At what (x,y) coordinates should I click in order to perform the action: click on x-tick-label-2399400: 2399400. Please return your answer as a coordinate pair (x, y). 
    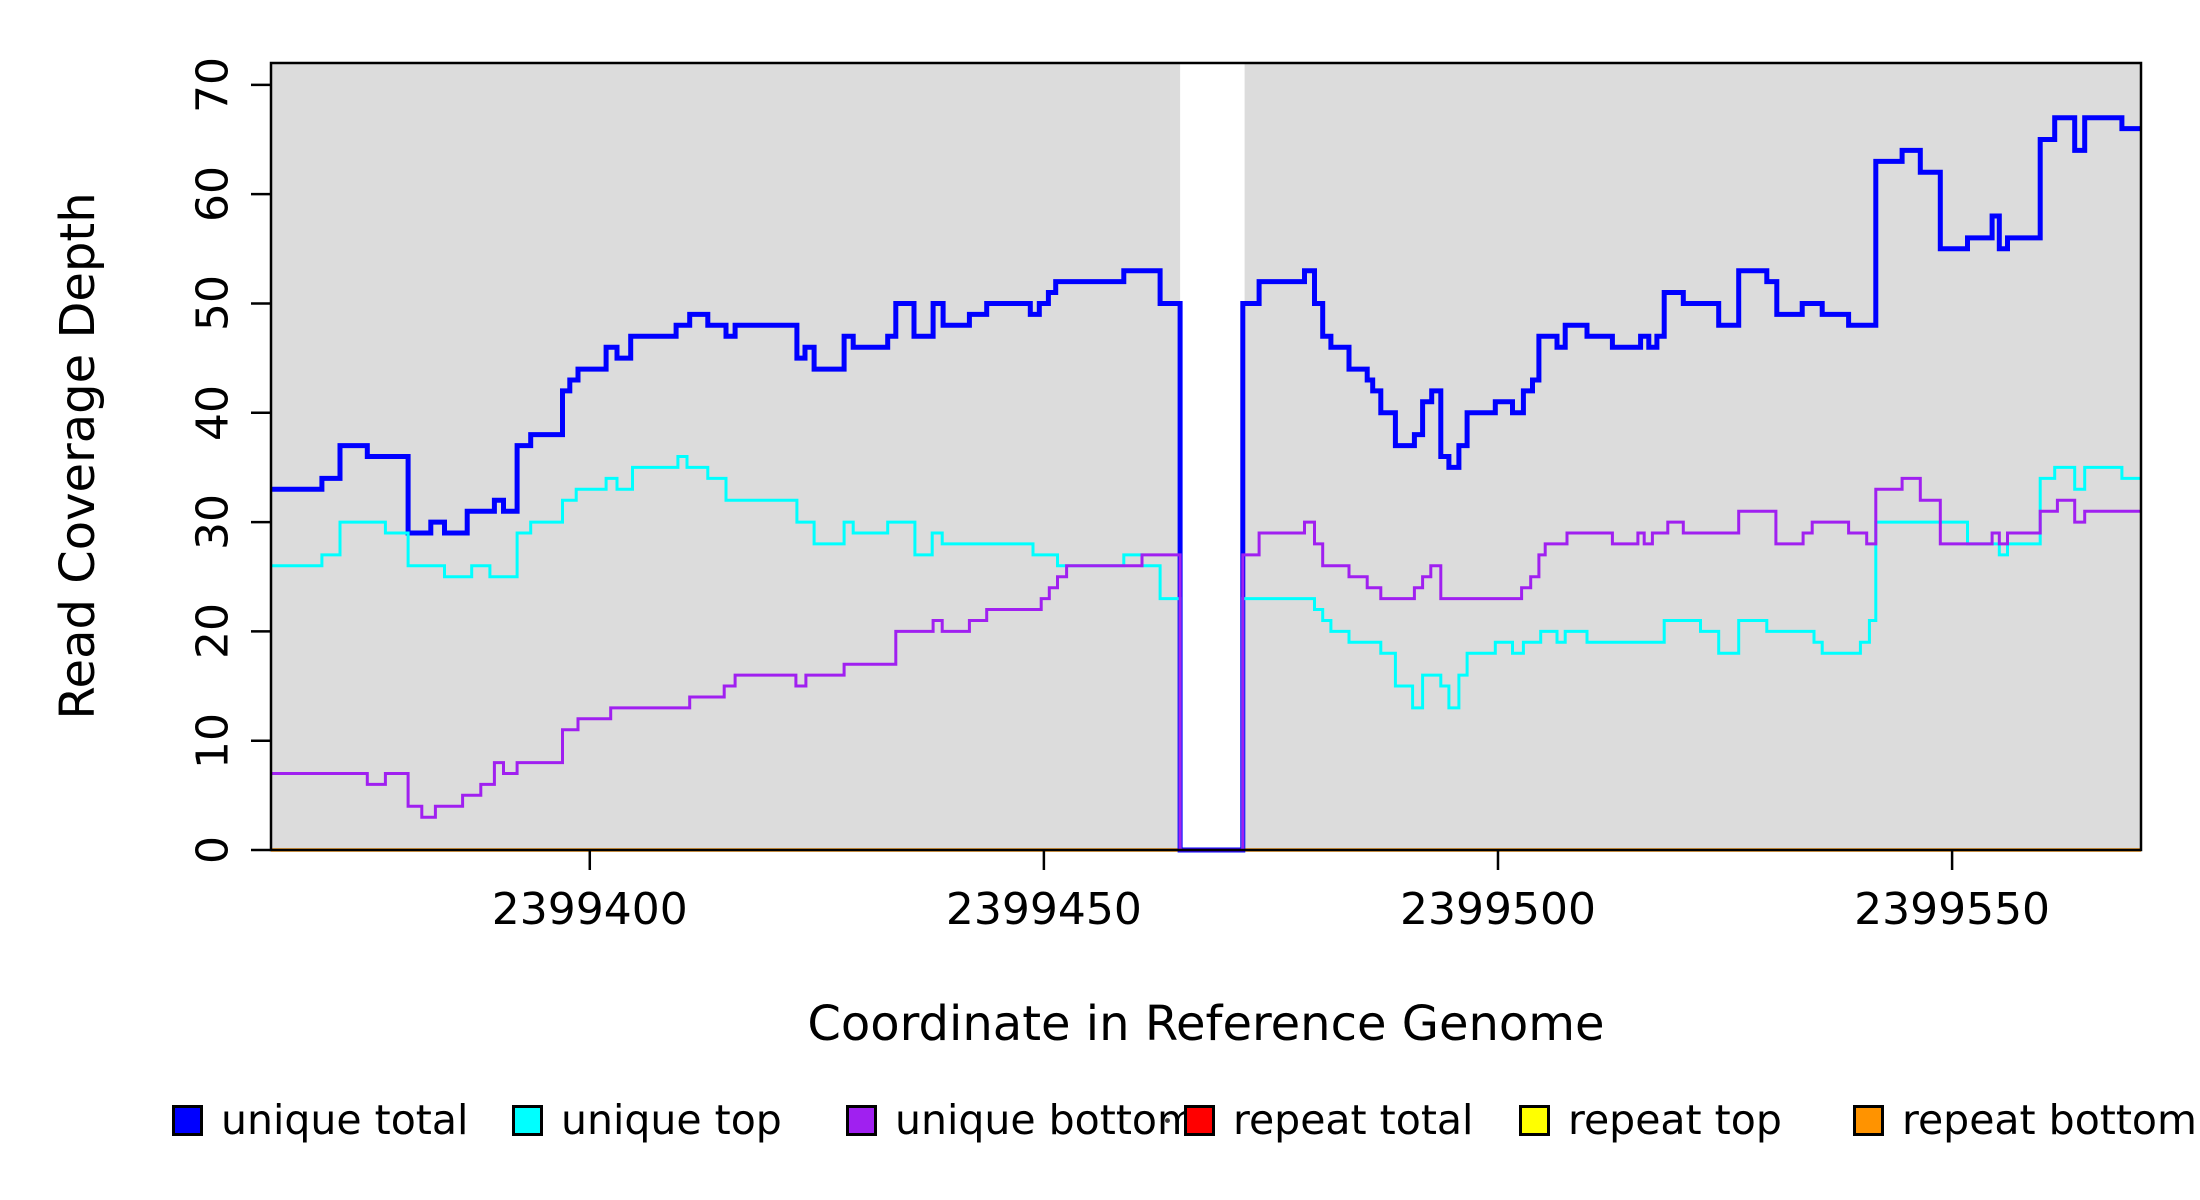
    Looking at the image, I should click on (589, 909).